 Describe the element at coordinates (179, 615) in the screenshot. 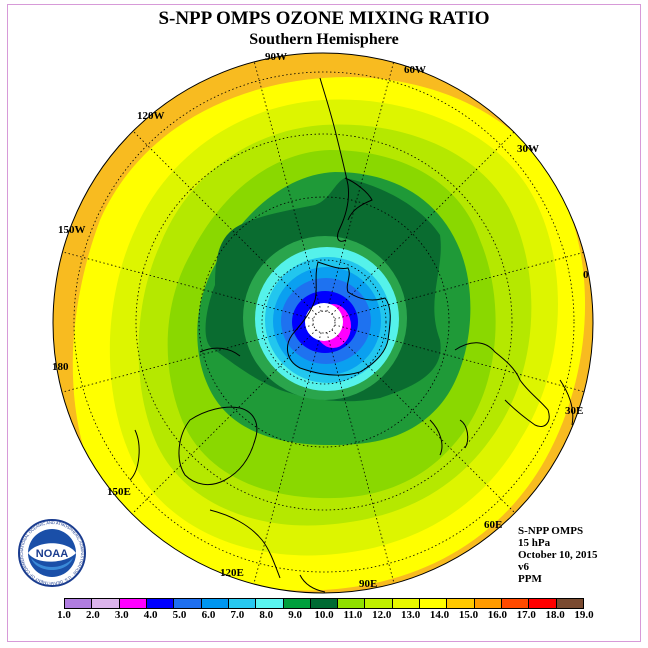

I see `colorbar-tick-label: 5.0` at that location.